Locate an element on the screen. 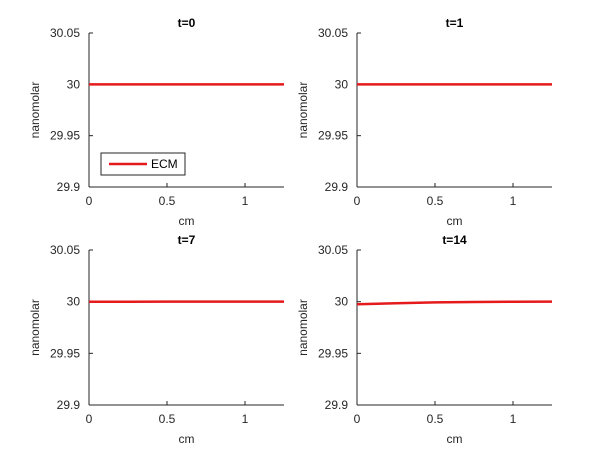 Image resolution: width=610 pixels, height=456 pixels. panel-title: t=14 is located at coordinates (454, 240).